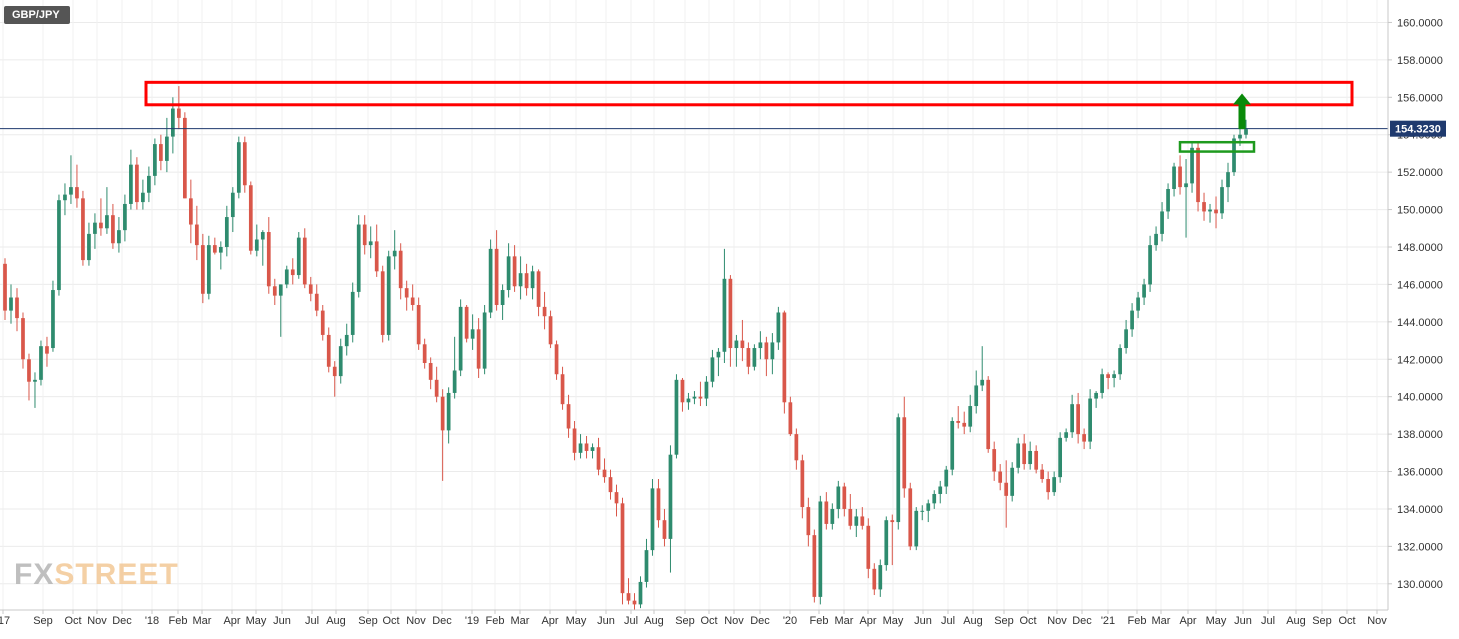 Image resolution: width=1459 pixels, height=639 pixels. What do you see at coordinates (34, 574) in the screenshot?
I see `watermark-fx: FX` at bounding box center [34, 574].